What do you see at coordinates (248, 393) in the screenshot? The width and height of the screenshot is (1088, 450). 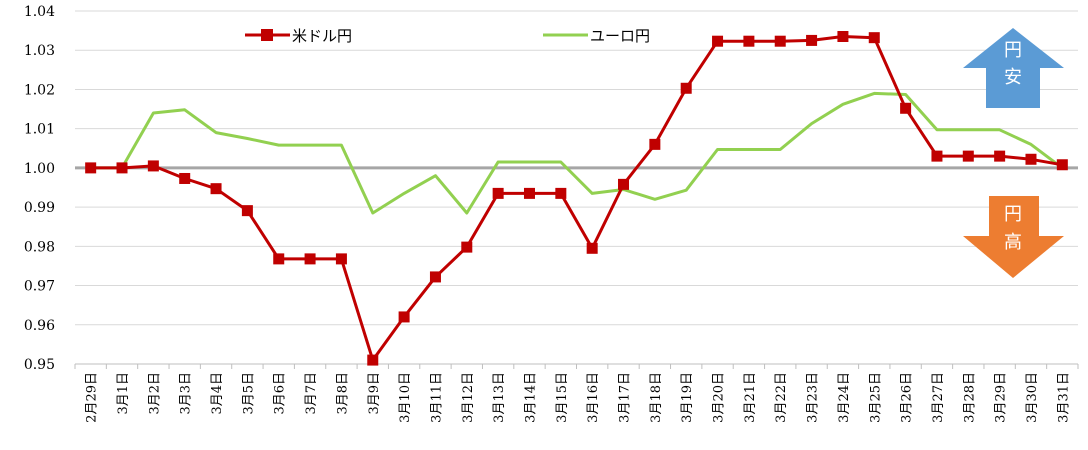 I see `x-tick-label: 3月5日` at bounding box center [248, 393].